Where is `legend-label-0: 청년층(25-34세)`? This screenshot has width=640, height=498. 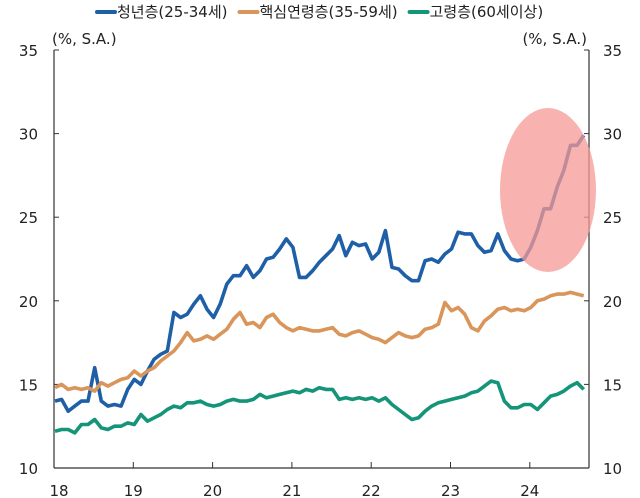
legend-label-0: 청년층(25-34세) is located at coordinates (172, 12).